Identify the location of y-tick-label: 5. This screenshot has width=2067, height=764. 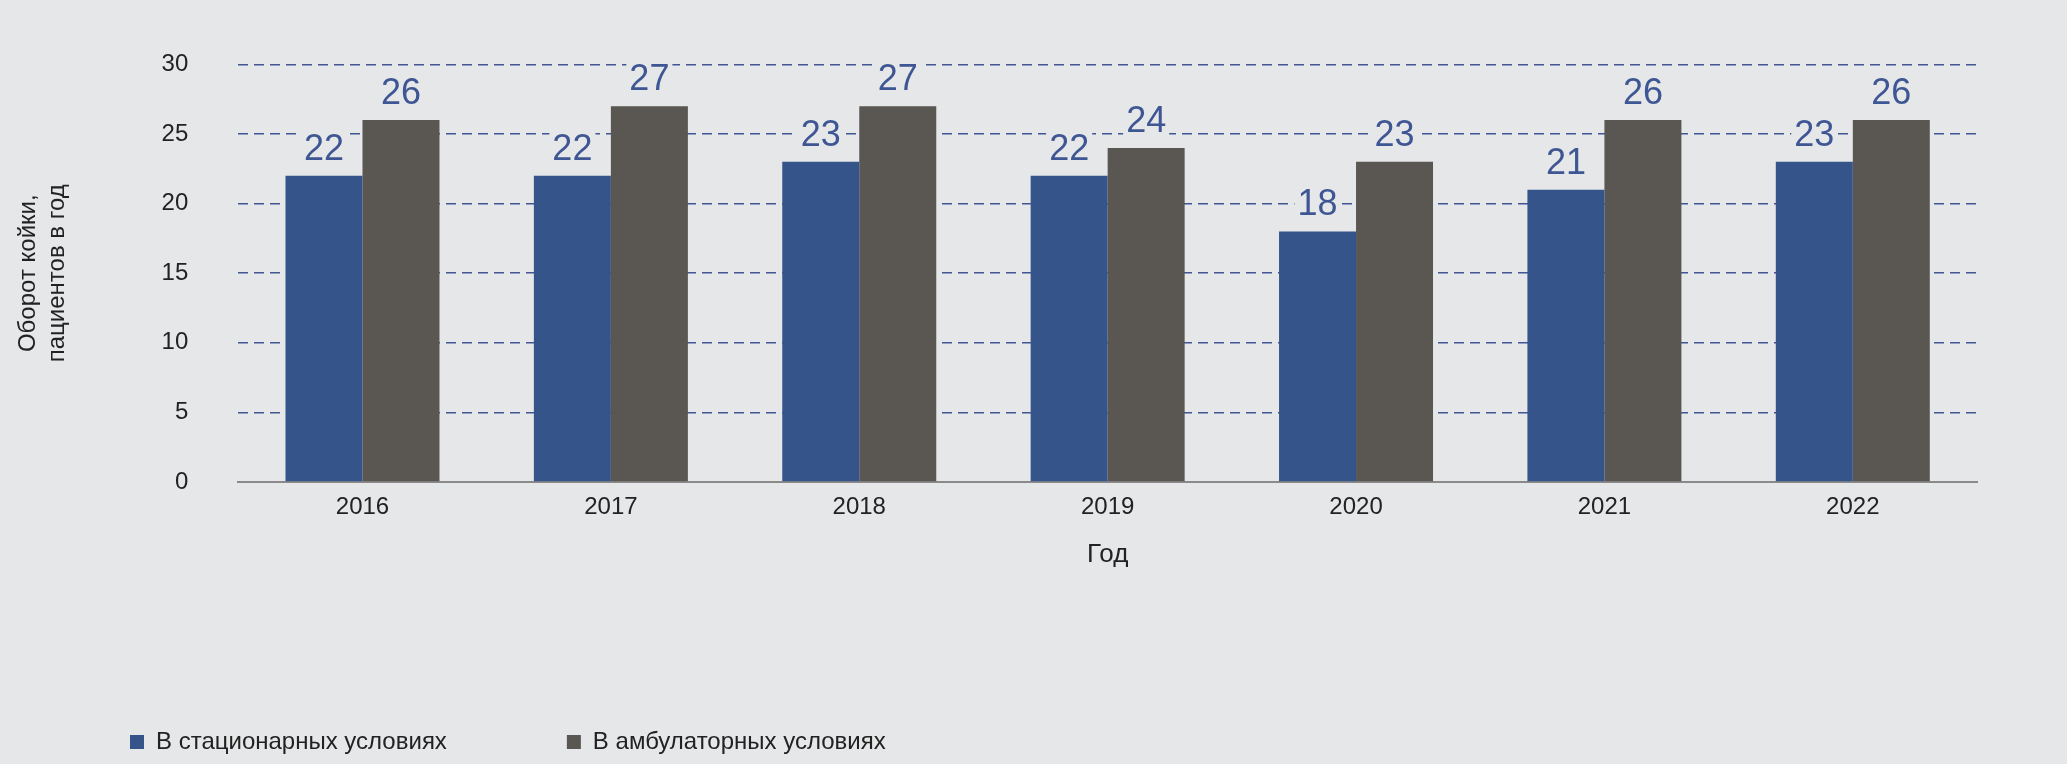
(181, 411).